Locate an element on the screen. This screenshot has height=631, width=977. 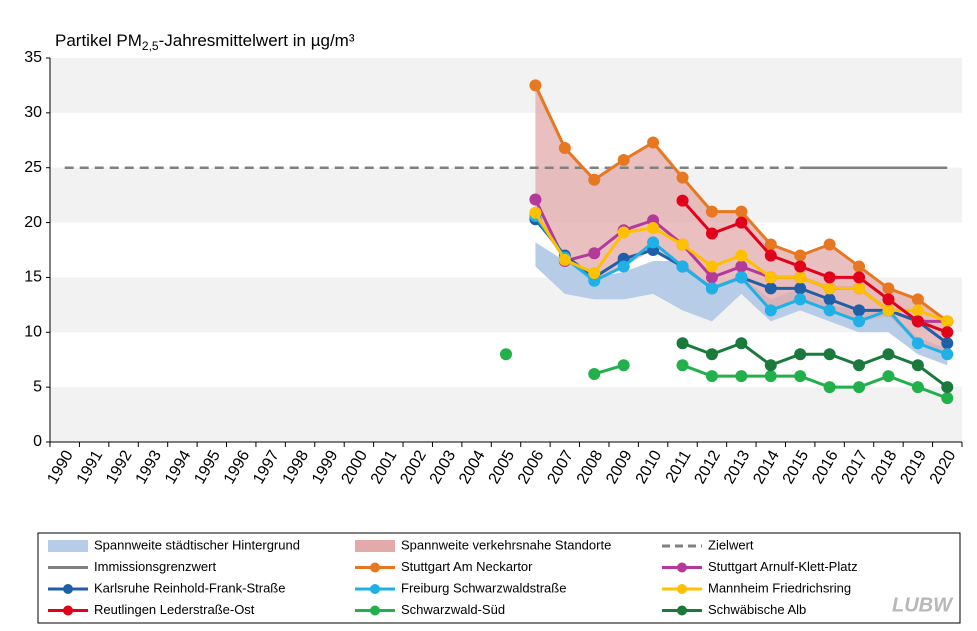
grid-band is located at coordinates (506, 414).